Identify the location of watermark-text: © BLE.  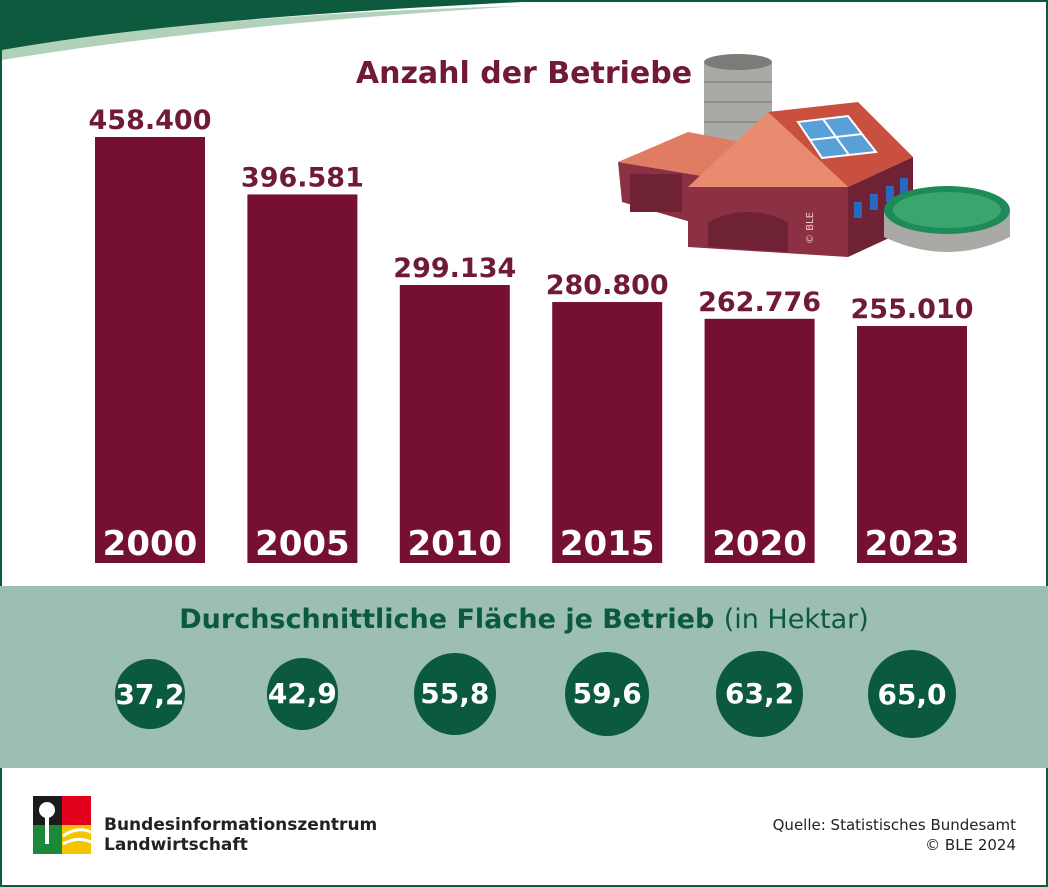
(810, 228).